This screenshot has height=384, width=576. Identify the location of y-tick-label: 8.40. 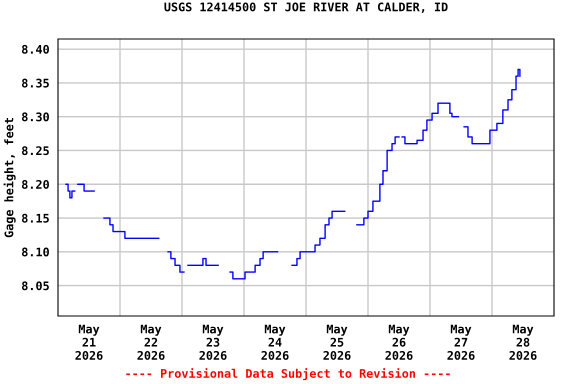
(35, 49).